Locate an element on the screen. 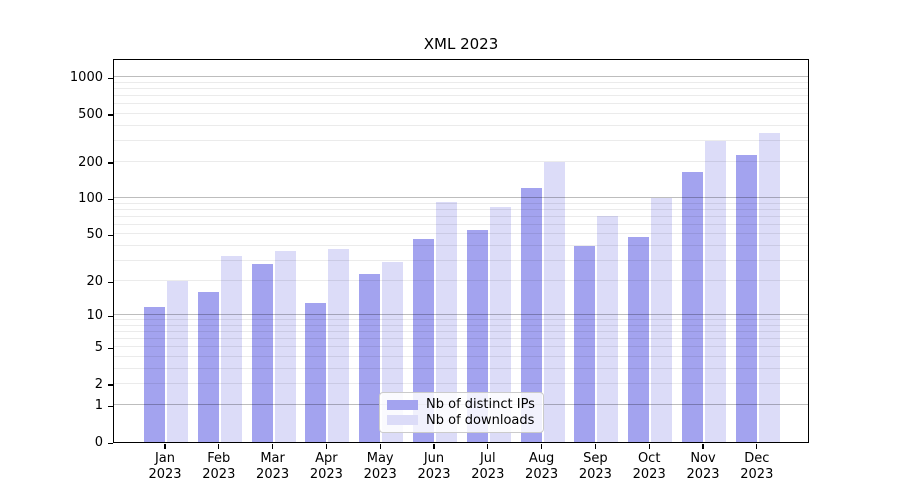 This screenshot has width=900, height=500. bar-series1-dec is located at coordinates (769, 287).